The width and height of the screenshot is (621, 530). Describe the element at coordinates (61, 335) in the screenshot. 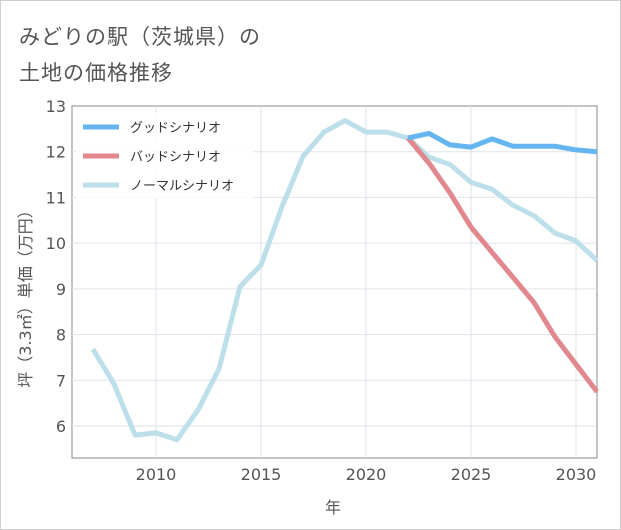

I see `y-tick-label: 8` at that location.